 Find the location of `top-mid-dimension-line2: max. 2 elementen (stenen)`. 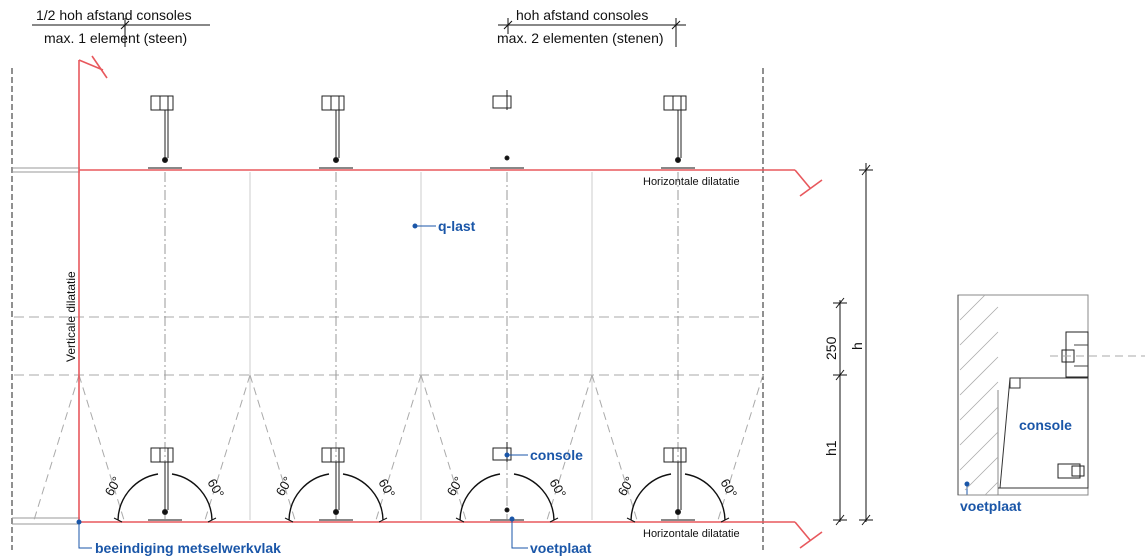

top-mid-dimension-line2: max. 2 elementen (stenen) is located at coordinates (580, 38).